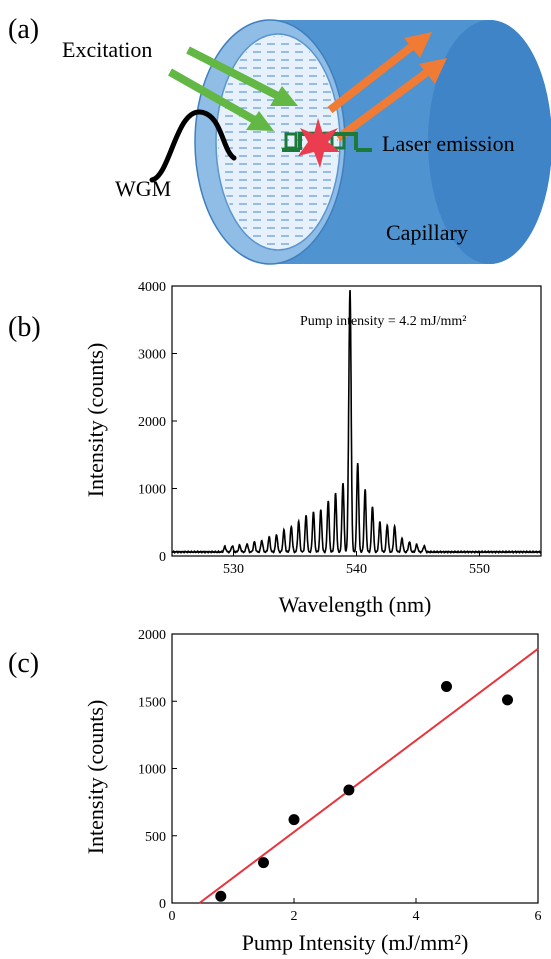  I want to click on spectrum-y-tick-label: 4000, so click(152, 287).